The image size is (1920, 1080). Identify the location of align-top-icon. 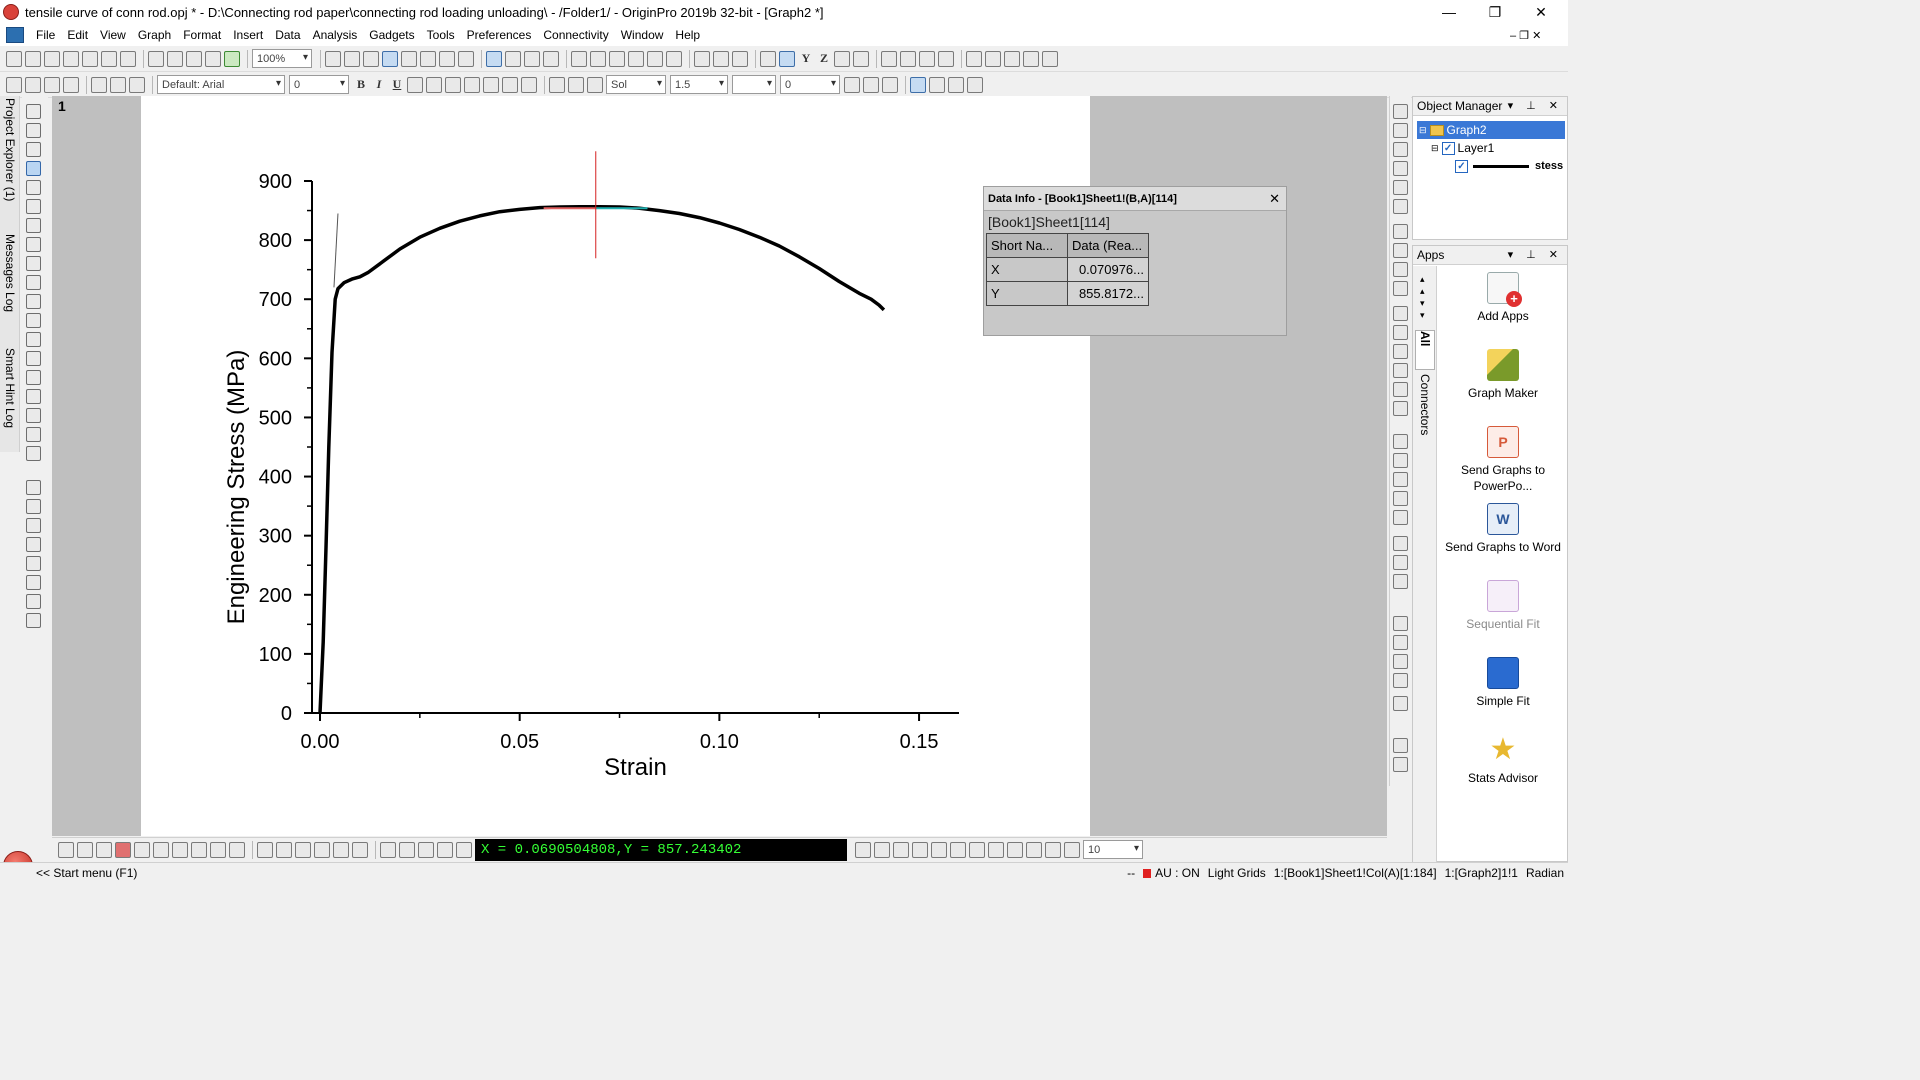
(1400, 498).